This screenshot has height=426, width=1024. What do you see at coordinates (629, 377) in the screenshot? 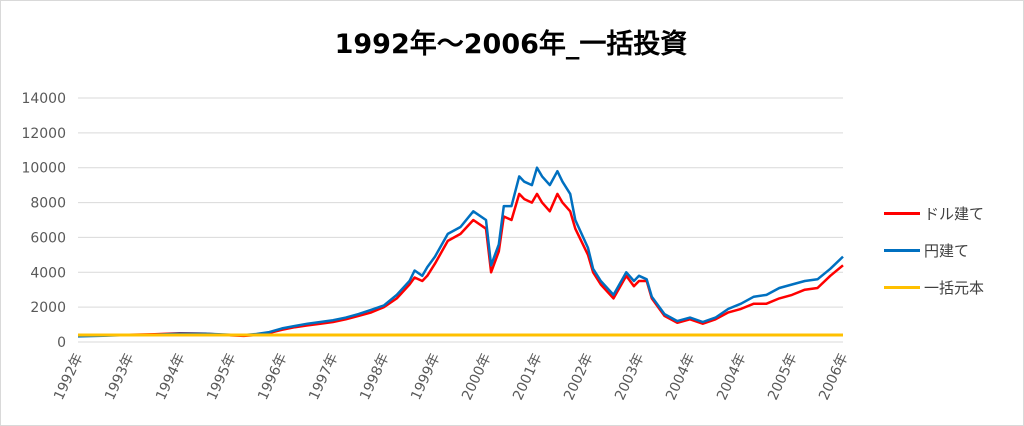
I see `x-tick-label: 2003年` at bounding box center [629, 377].